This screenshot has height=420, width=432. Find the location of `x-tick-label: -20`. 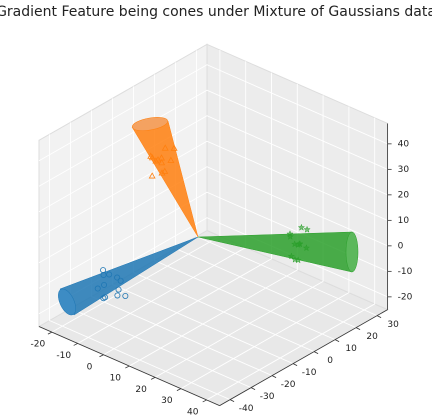

x-tick-label: -20 is located at coordinates (38, 345).